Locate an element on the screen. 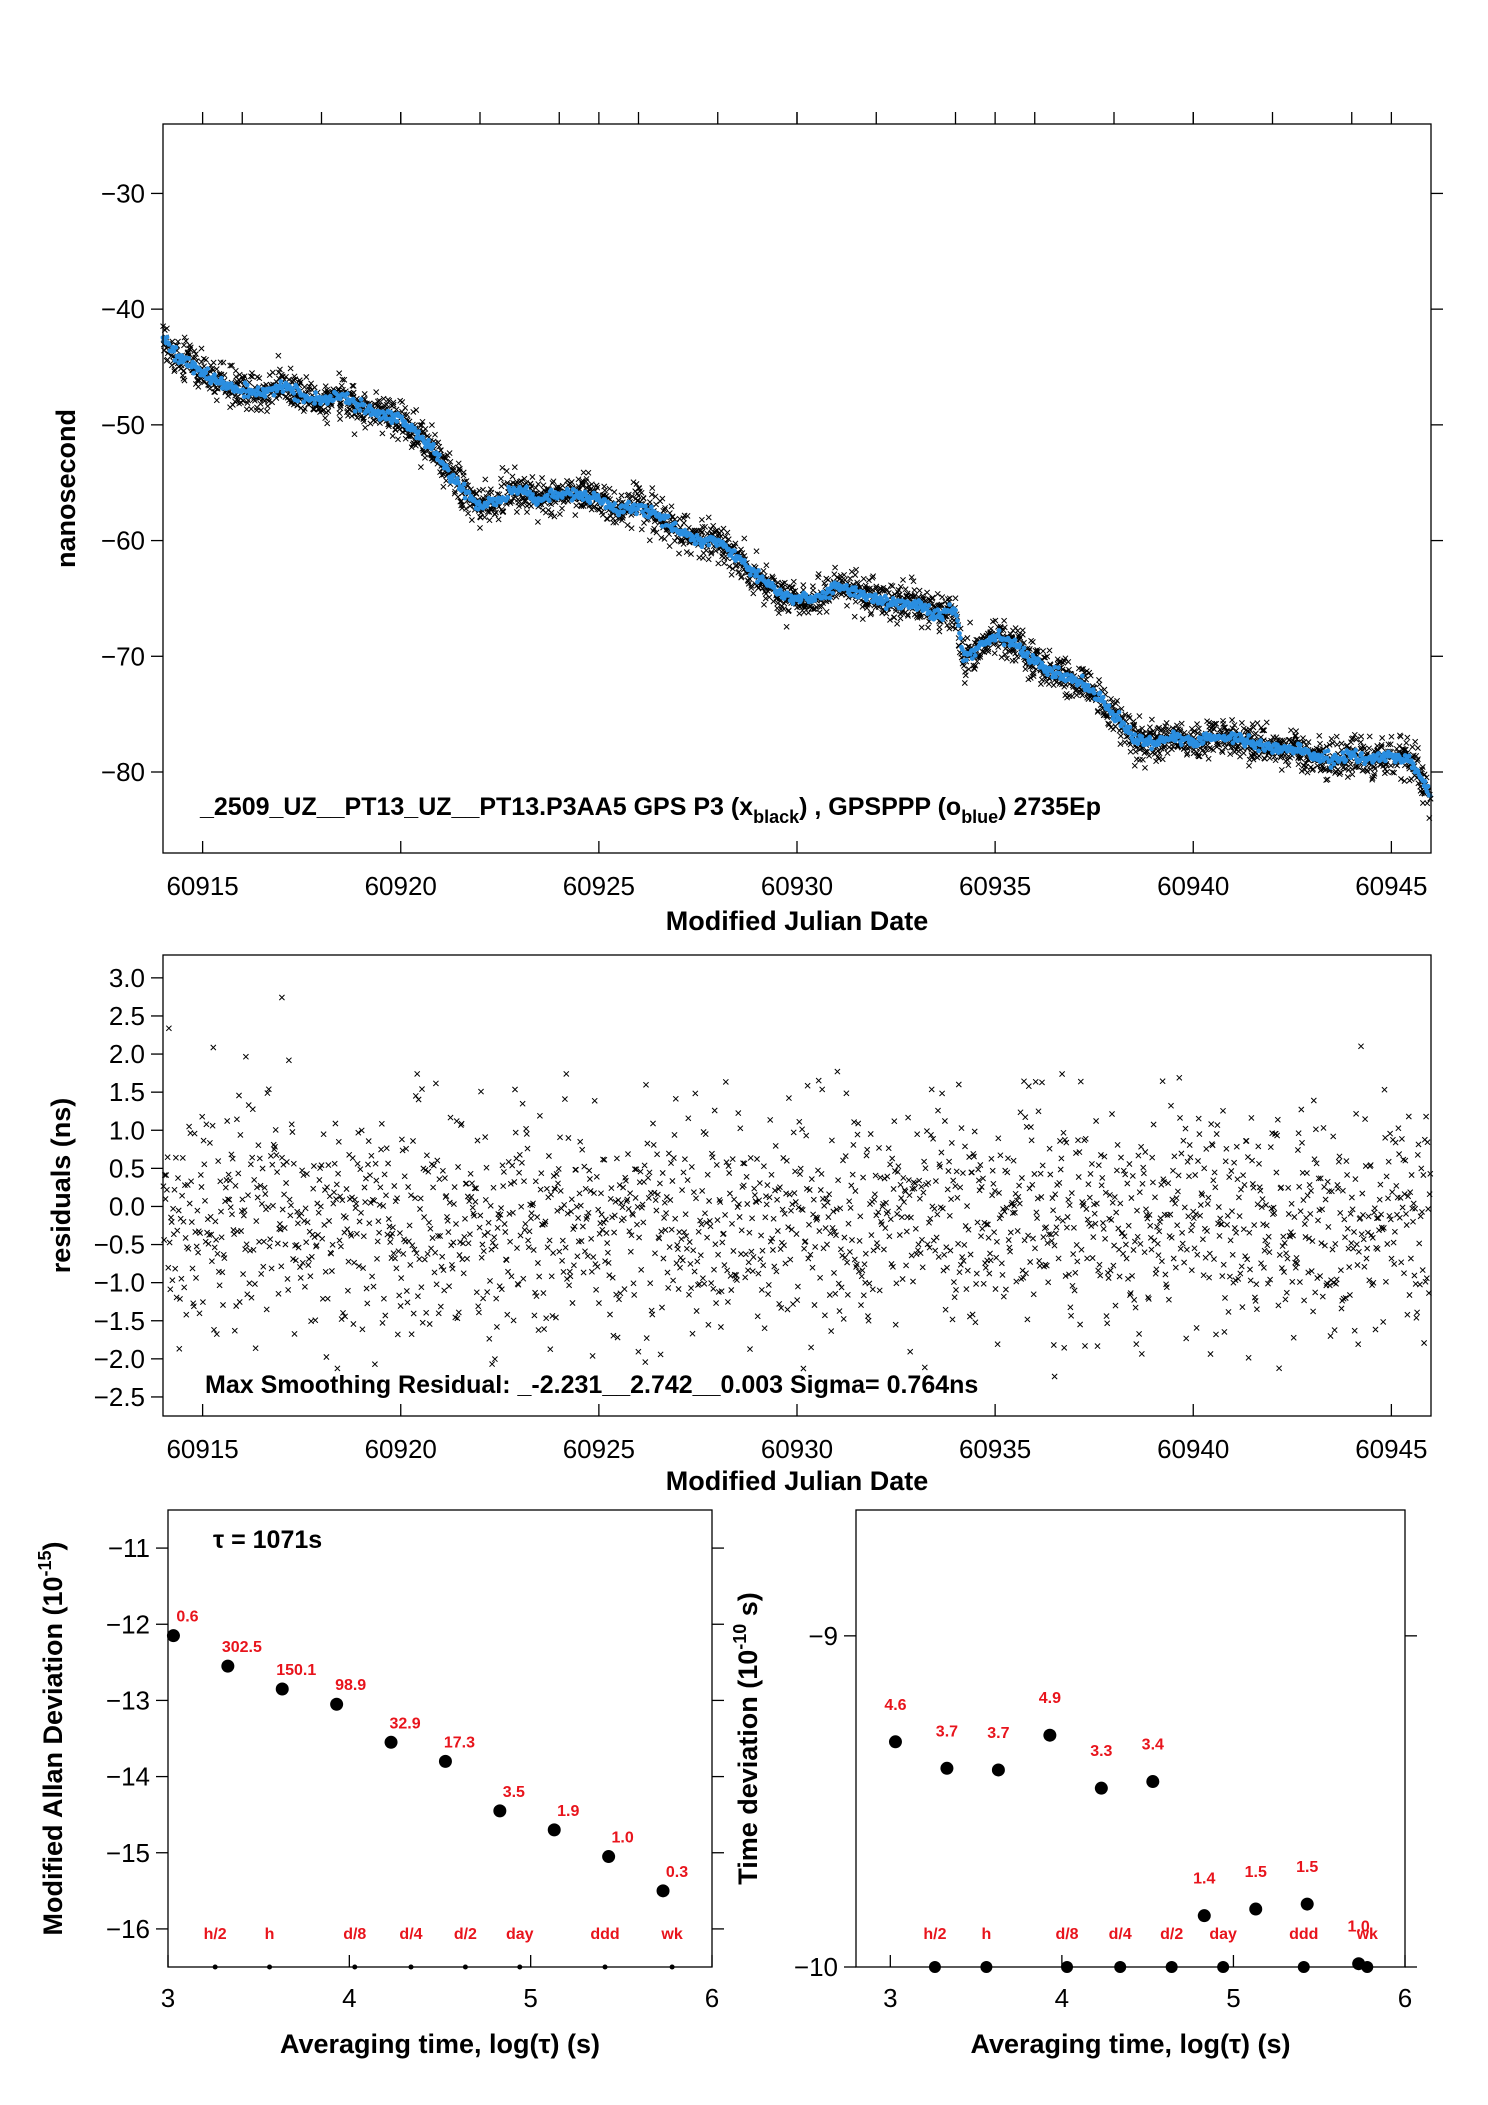  y-tick-label: −60 is located at coordinates (123, 541).